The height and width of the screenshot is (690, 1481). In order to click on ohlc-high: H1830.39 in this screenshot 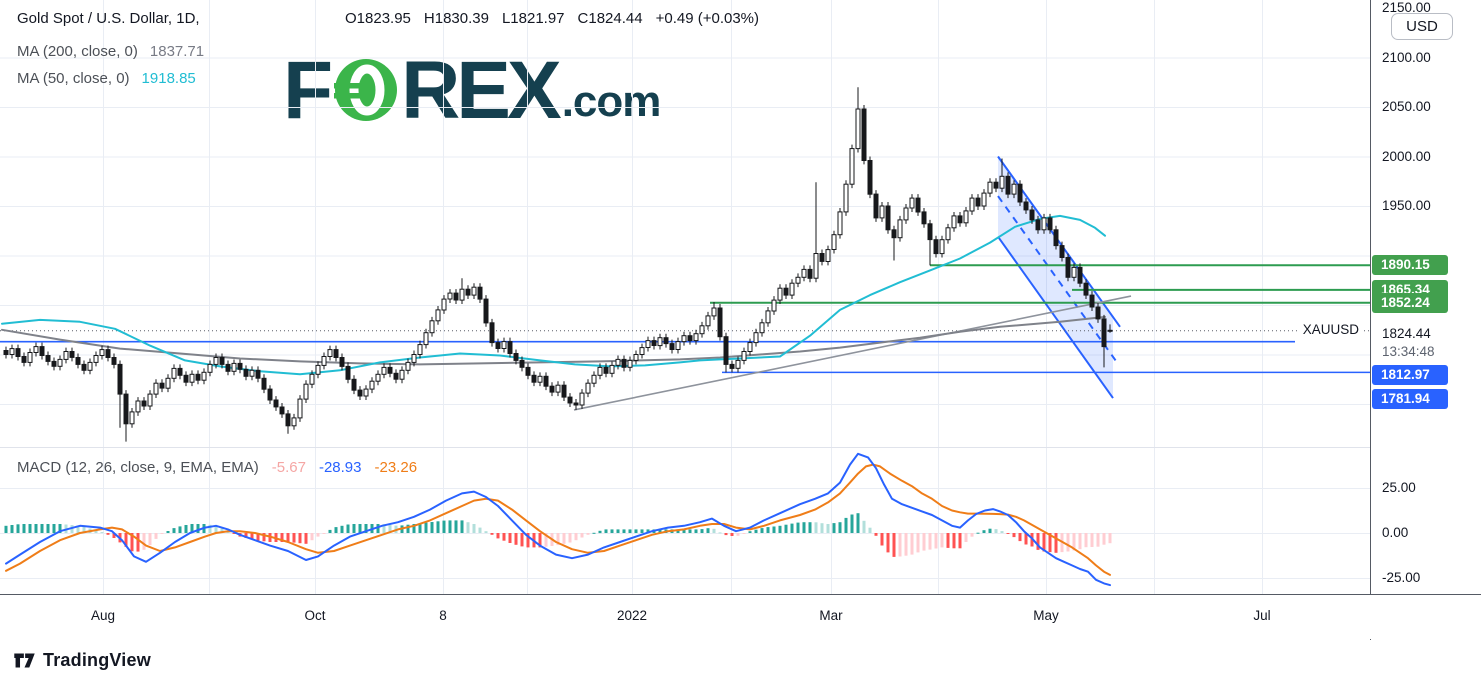, I will do `click(456, 18)`.